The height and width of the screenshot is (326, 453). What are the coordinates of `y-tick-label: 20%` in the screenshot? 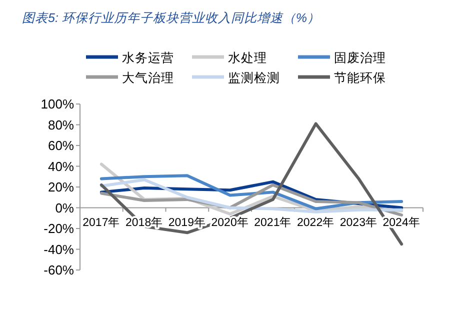 It's located at (61, 187).